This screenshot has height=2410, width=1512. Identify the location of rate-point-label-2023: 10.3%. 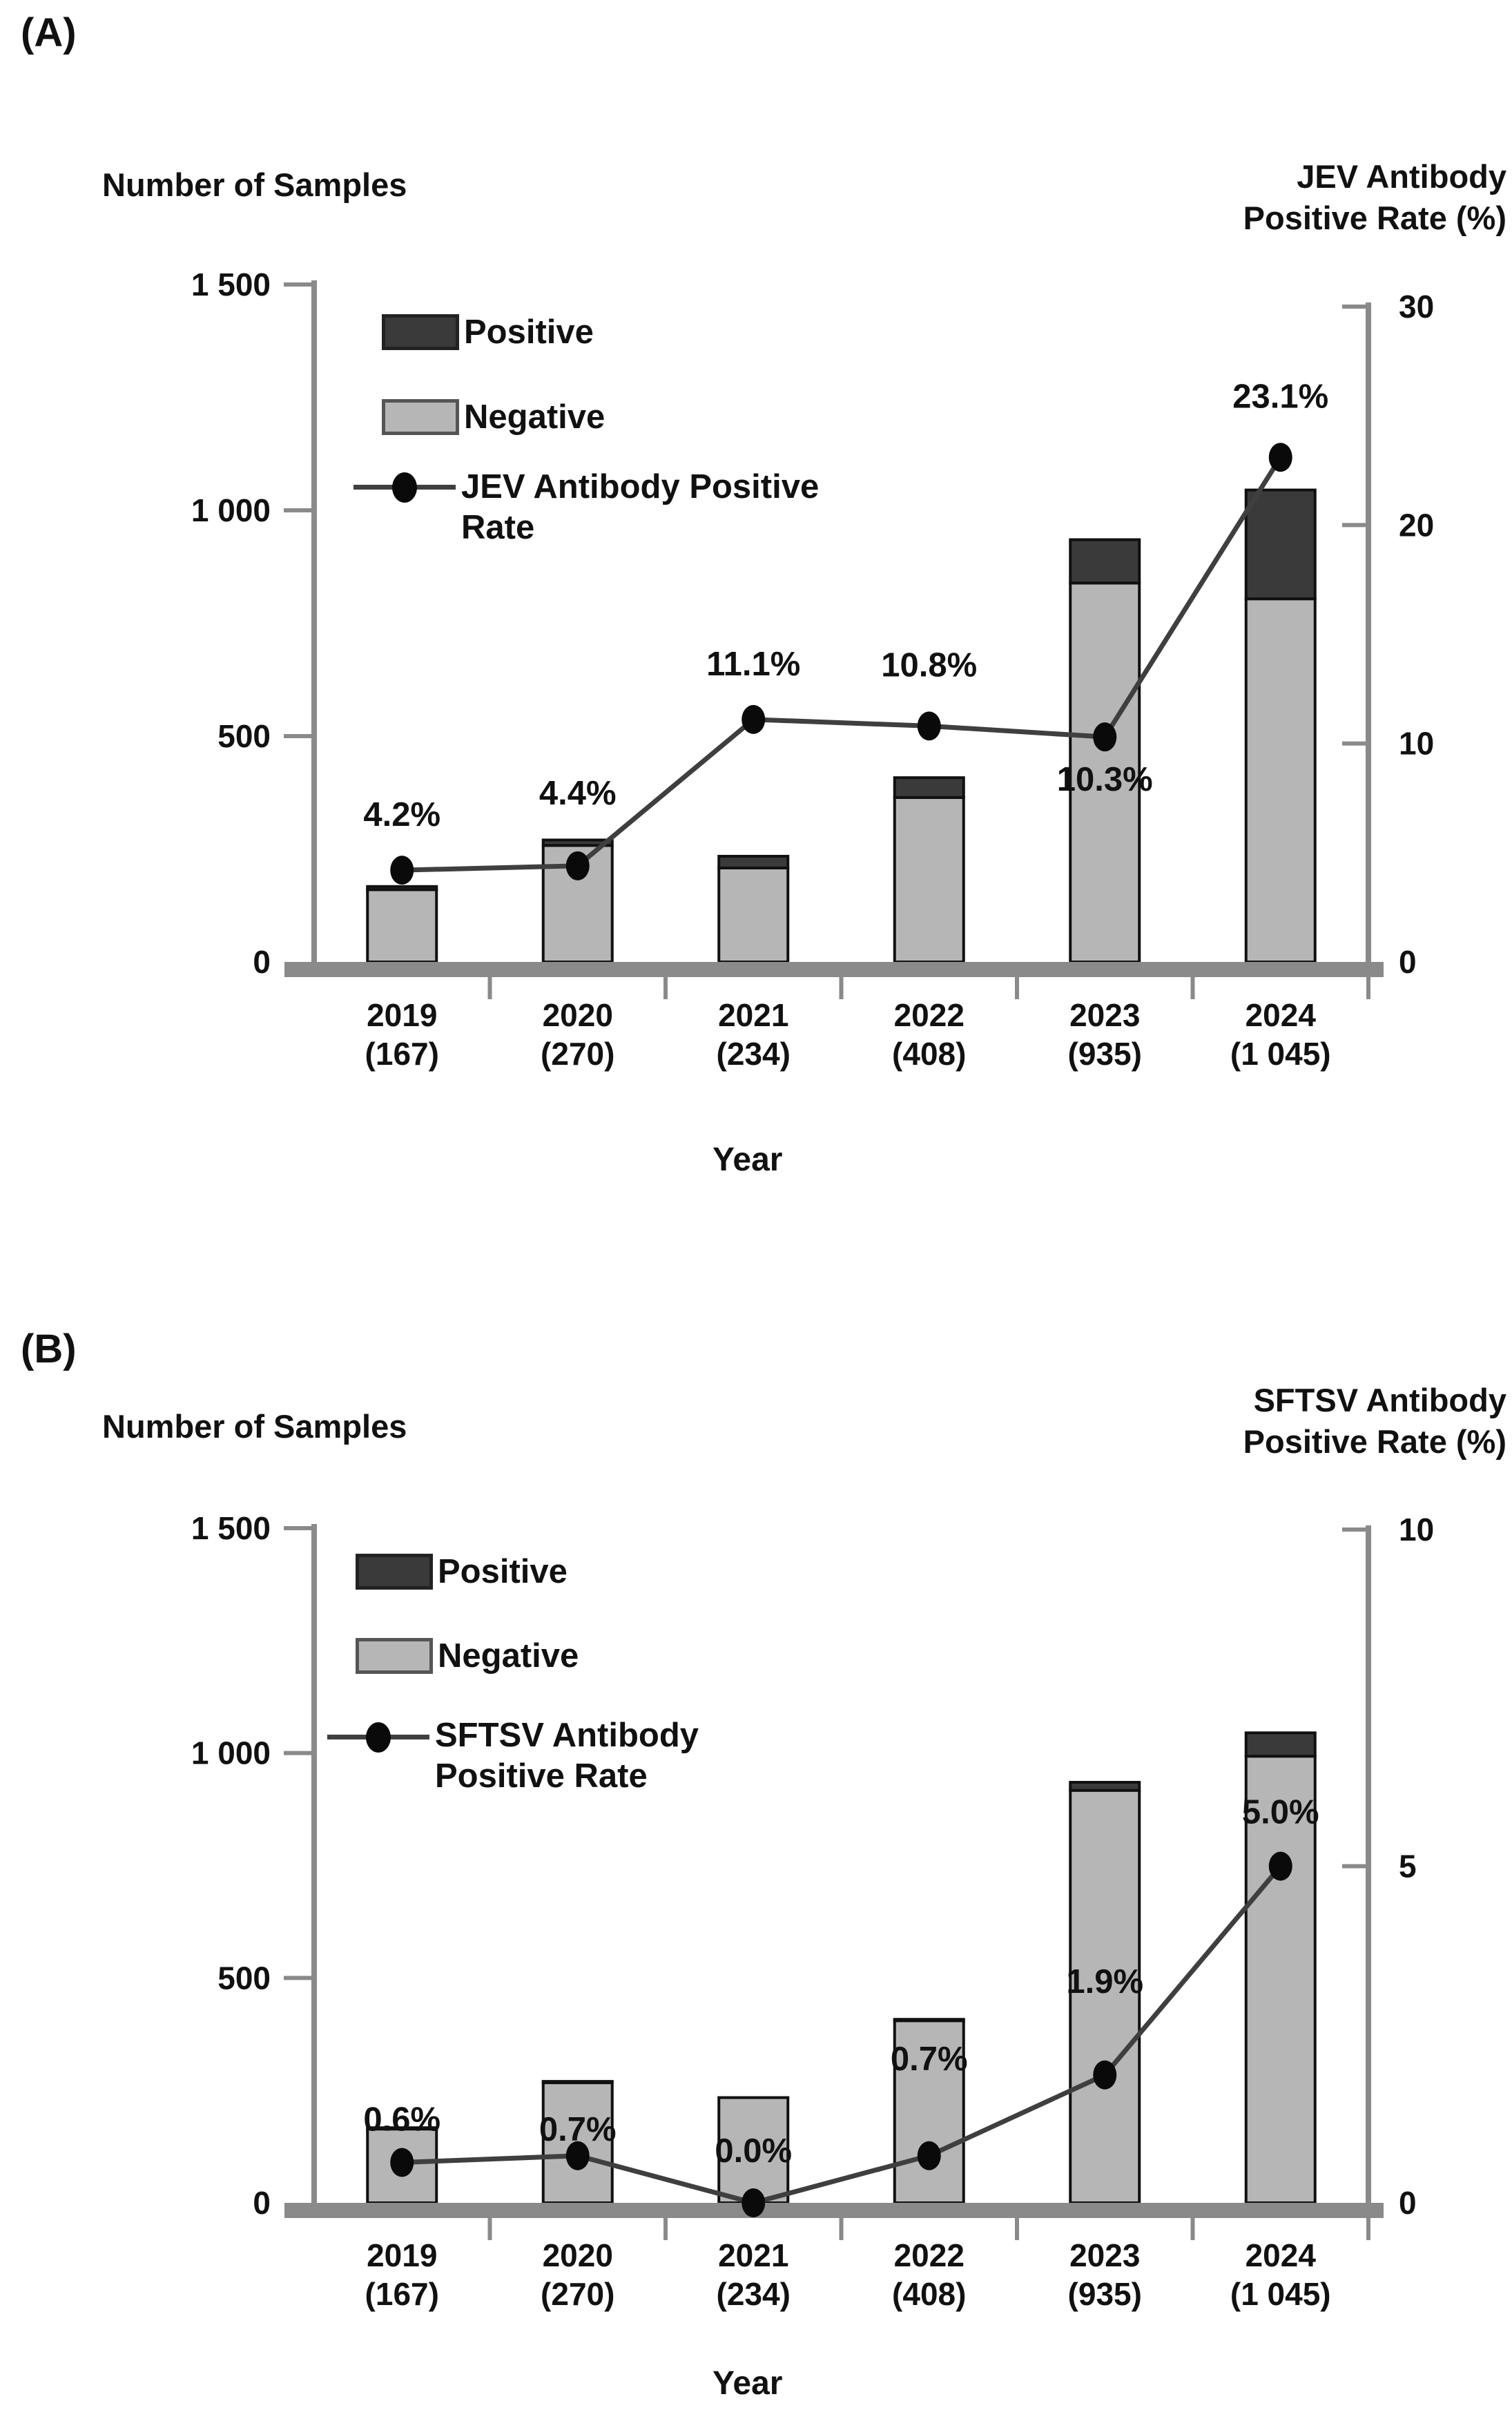
(1105, 779).